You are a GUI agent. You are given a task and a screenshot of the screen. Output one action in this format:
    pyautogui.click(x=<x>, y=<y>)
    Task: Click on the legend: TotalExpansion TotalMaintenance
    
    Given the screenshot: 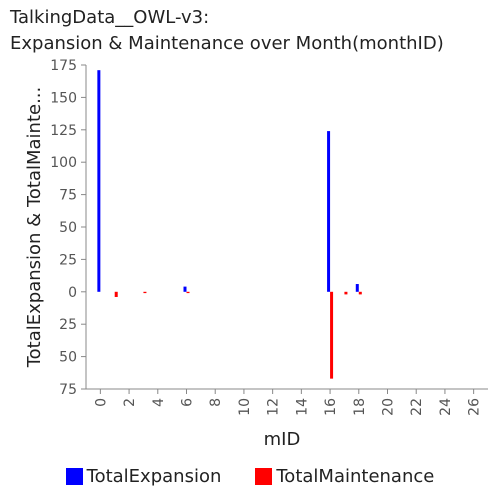 What is the action you would take?
    pyautogui.click(x=250, y=476)
    